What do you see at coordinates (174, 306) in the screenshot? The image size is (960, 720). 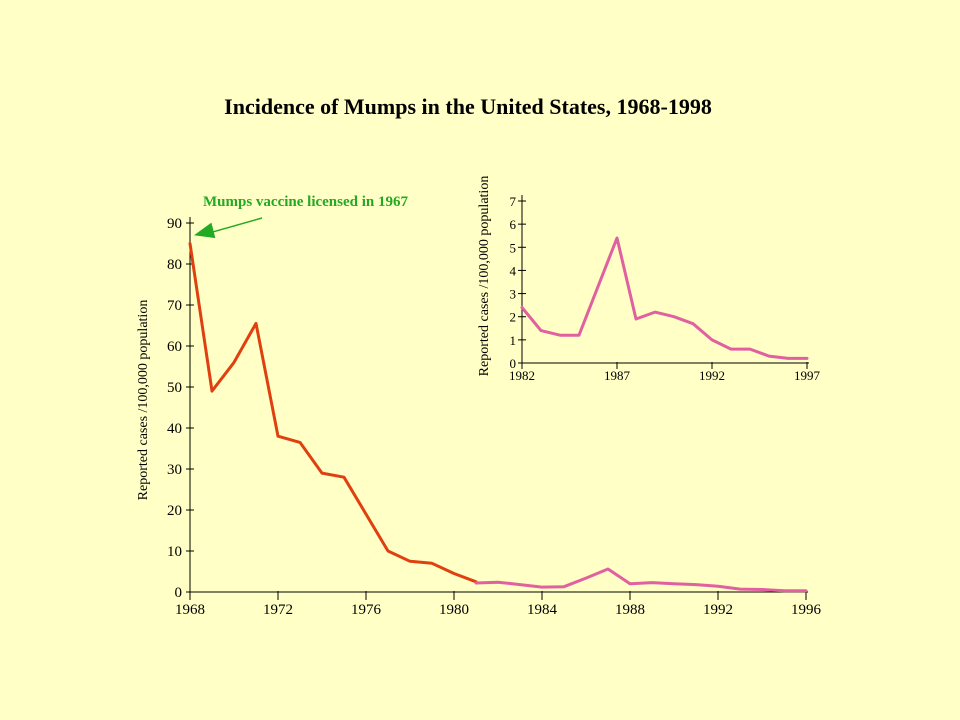 I see `main-y-tick-label: 70` at bounding box center [174, 306].